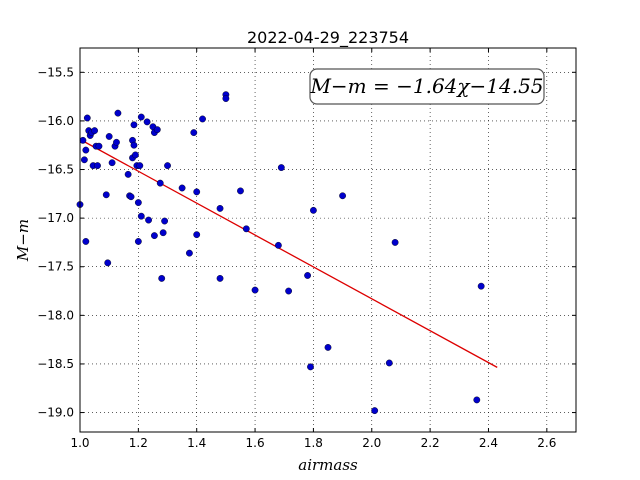 The height and width of the screenshot is (480, 640). What do you see at coordinates (328, 465) in the screenshot?
I see `x-axis-label: airmass` at bounding box center [328, 465].